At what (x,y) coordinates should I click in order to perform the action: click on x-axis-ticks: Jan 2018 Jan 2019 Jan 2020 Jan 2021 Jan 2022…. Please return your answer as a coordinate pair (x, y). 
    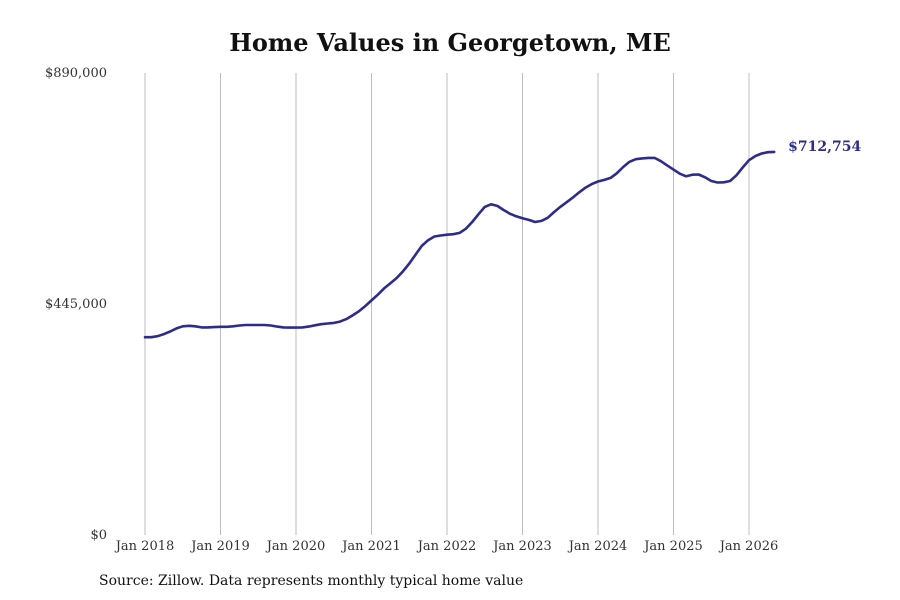
    Looking at the image, I should click on (446, 546).